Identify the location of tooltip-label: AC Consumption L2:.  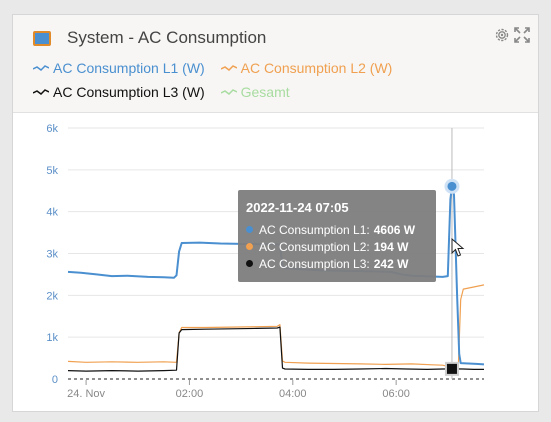
(314, 246).